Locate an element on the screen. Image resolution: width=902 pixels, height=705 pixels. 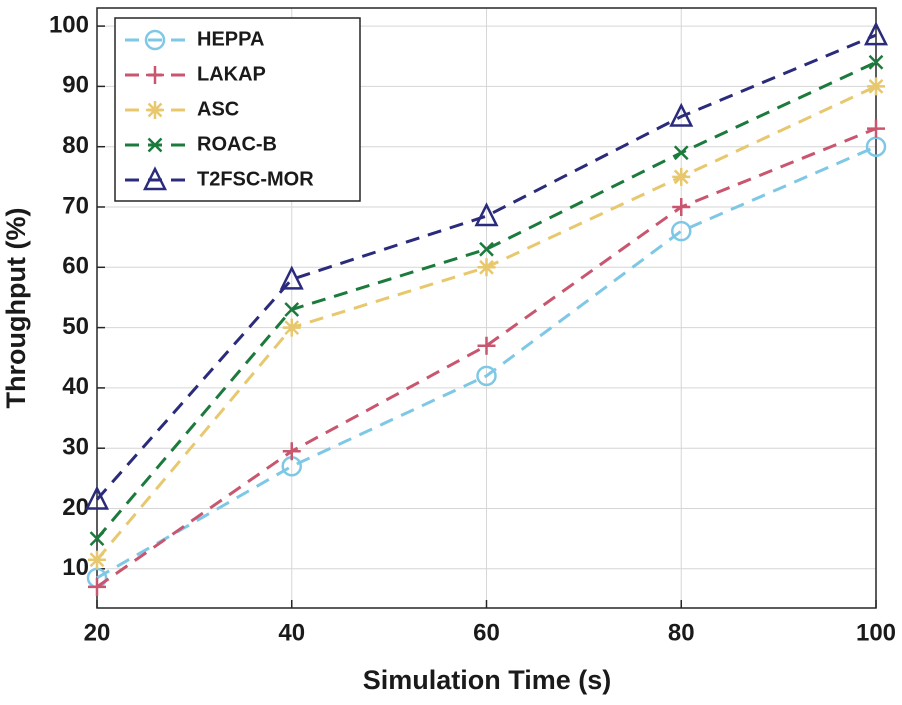
legend-label: T2FSC-MOR is located at coordinates (255, 179).